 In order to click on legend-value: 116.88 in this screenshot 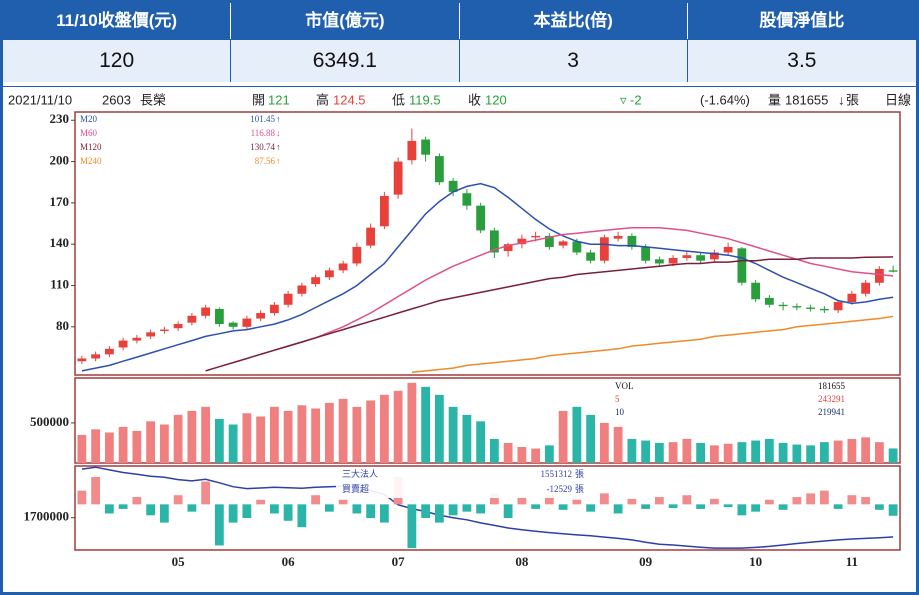, I will do `click(263, 133)`.